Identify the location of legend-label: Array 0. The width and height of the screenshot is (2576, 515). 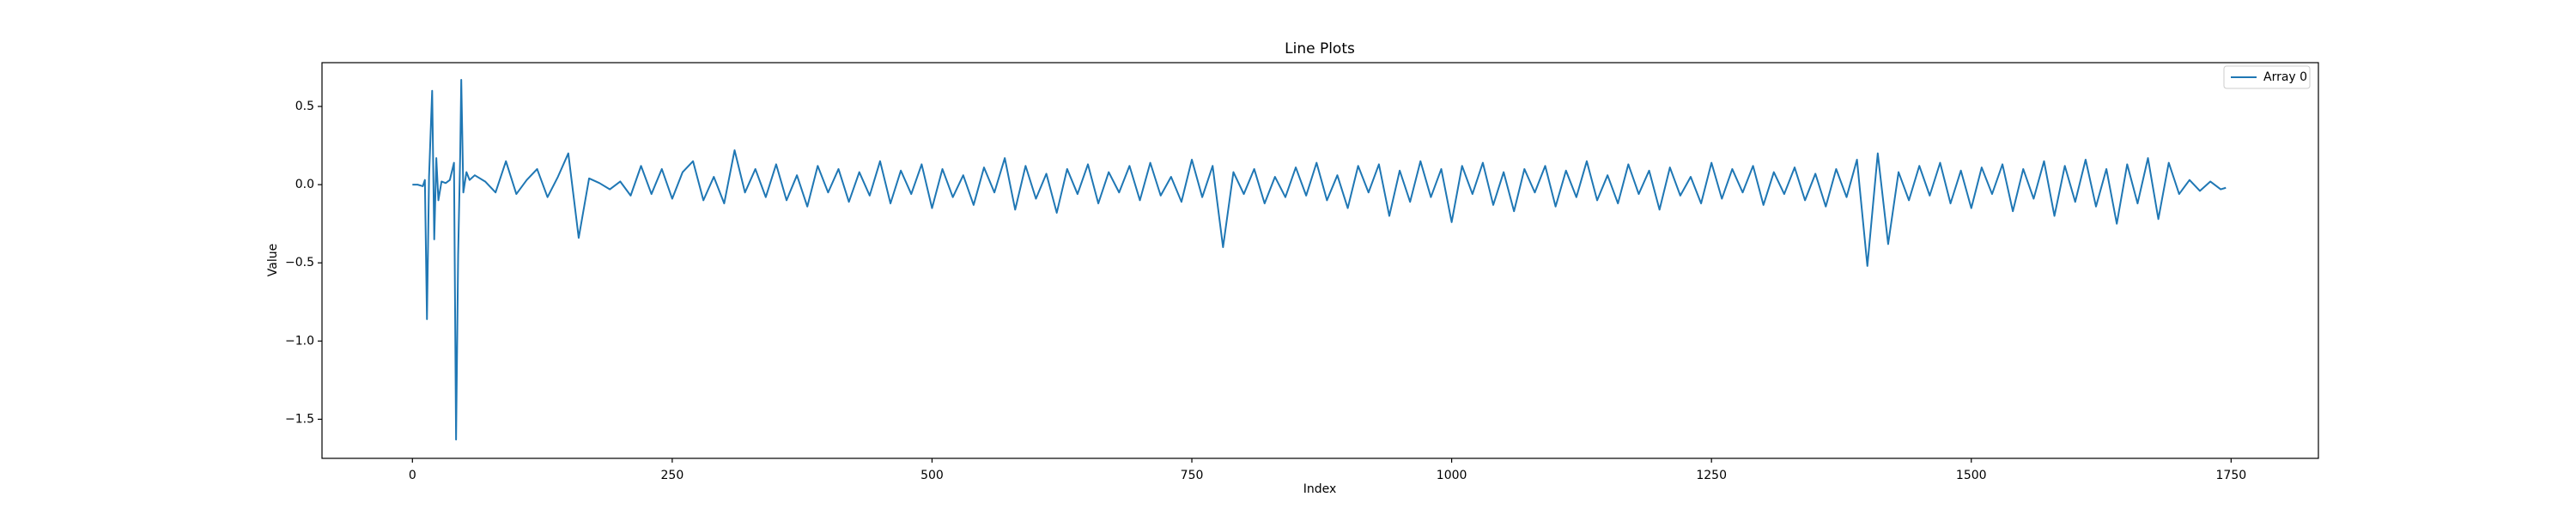
(2285, 77).